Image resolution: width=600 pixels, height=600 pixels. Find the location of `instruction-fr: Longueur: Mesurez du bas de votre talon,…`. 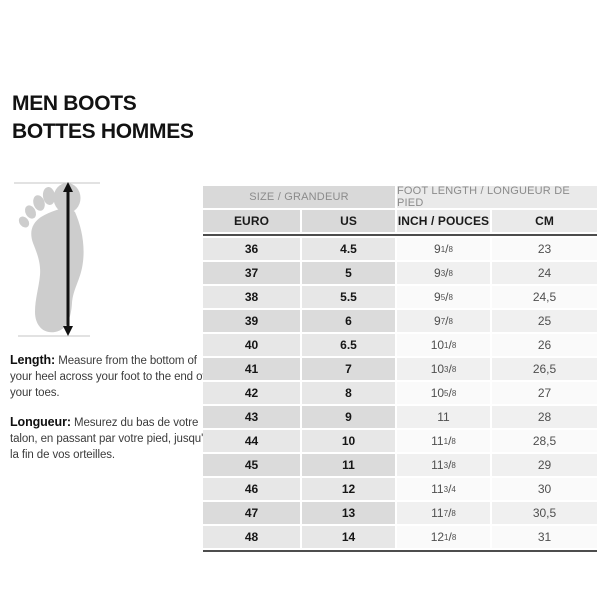

instruction-fr: Longueur: Mesurez du bas de votre talon,… is located at coordinates (113, 438).